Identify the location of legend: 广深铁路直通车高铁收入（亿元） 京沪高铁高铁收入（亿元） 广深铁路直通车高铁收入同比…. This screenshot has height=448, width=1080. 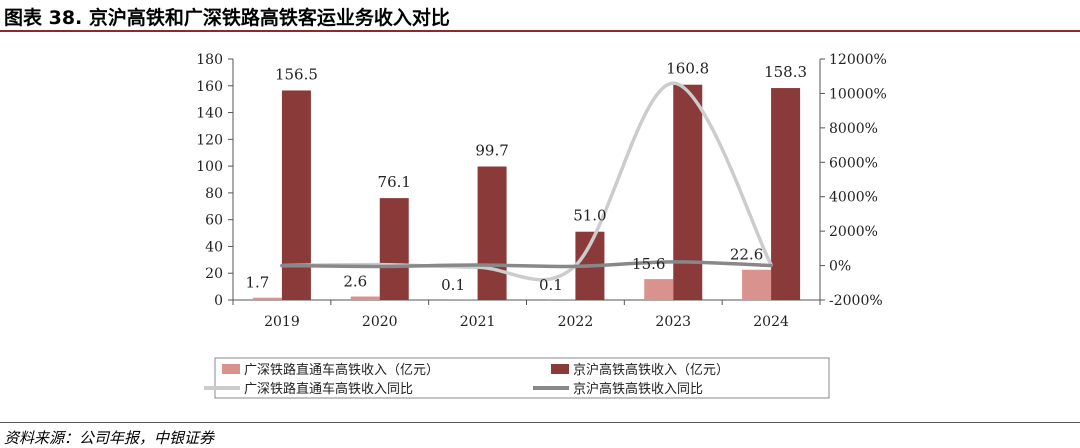
(517, 378).